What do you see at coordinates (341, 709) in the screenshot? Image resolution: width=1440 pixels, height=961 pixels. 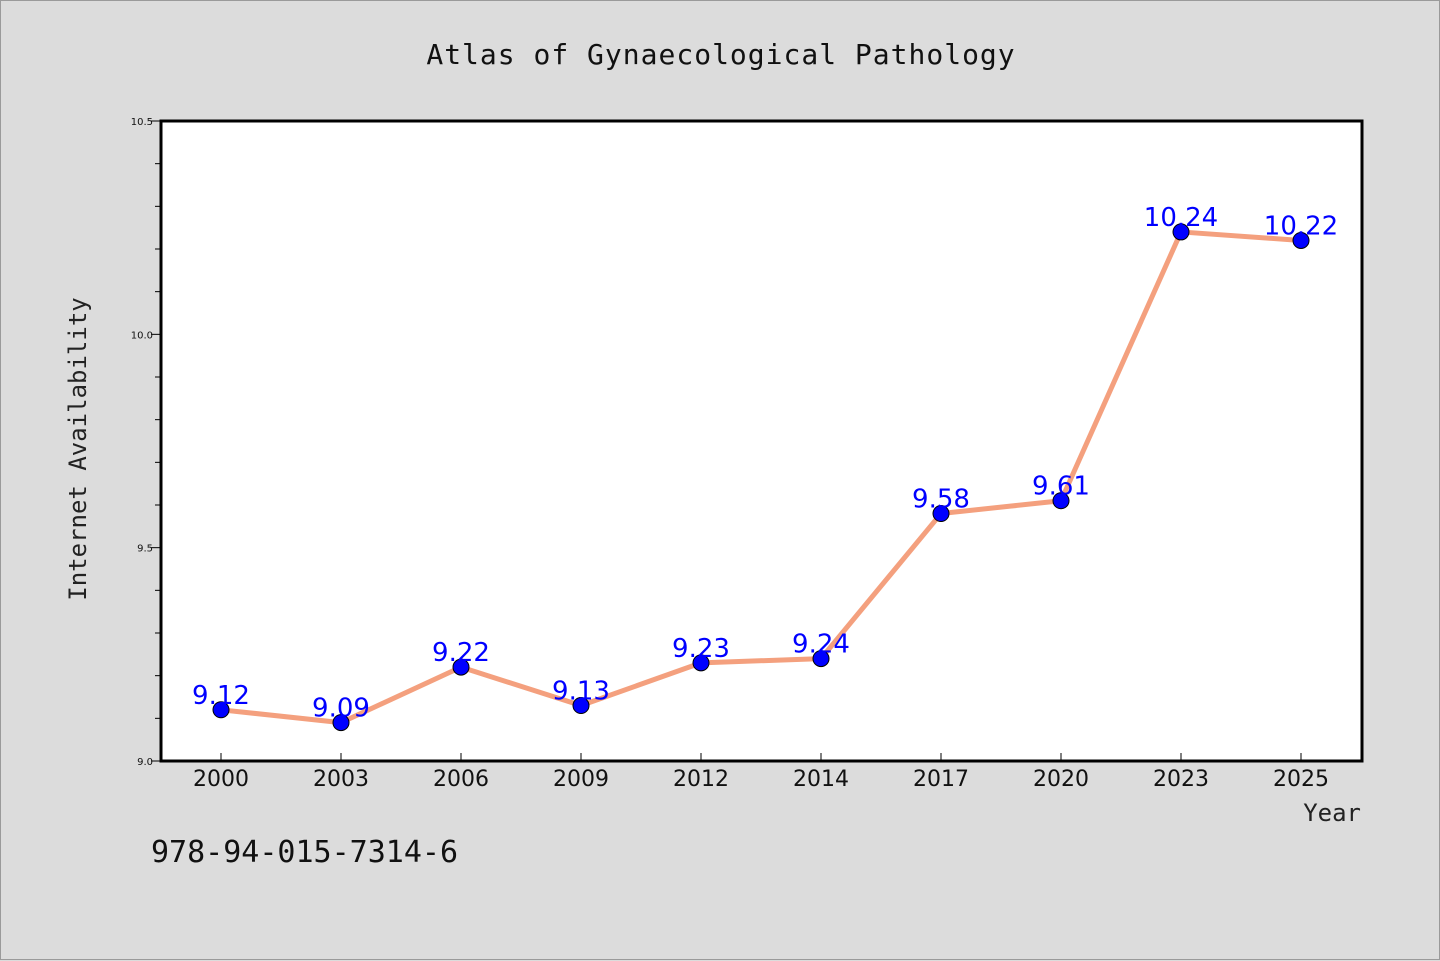 I see `data-label: 9.09` at bounding box center [341, 709].